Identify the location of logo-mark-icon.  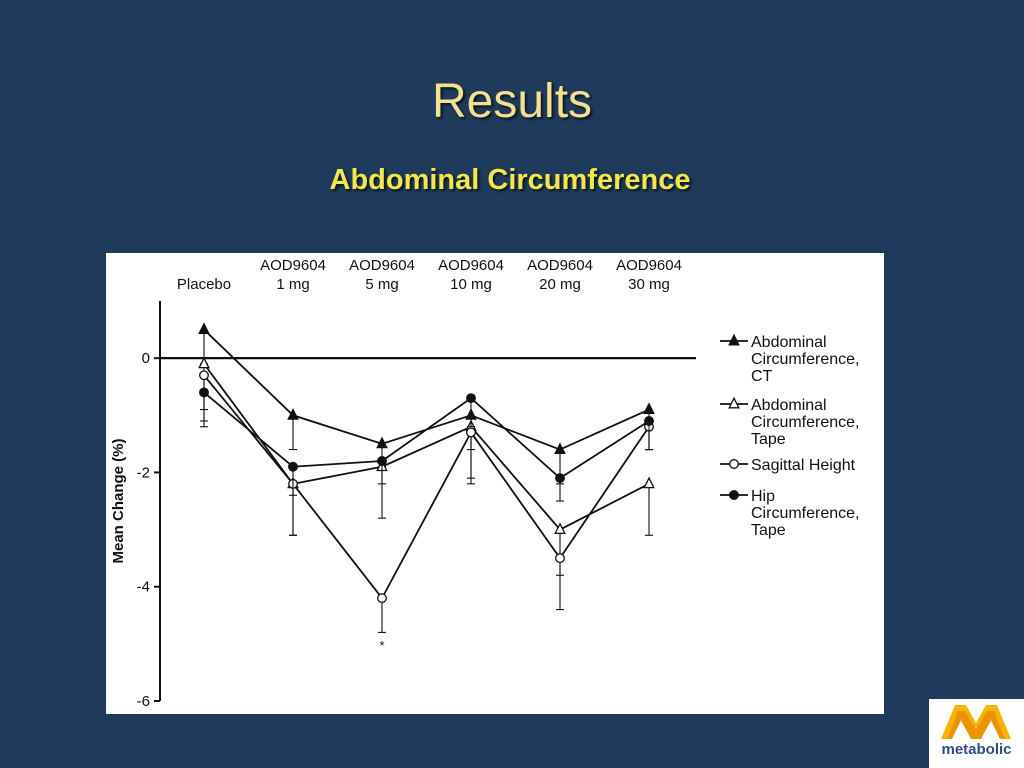
(976, 722).